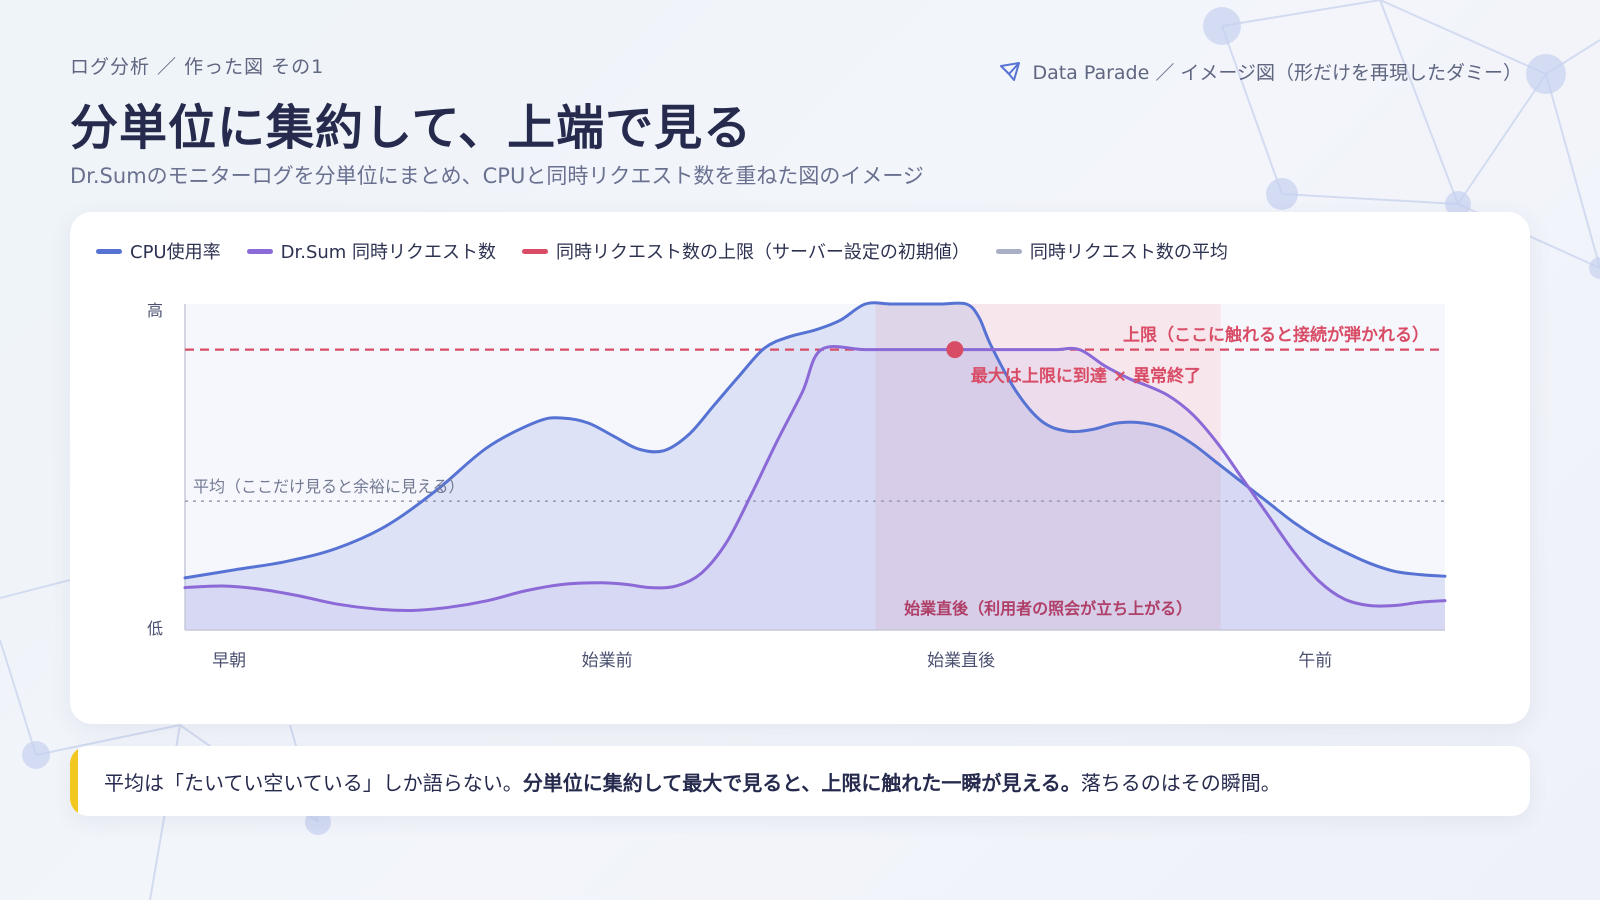 The width and height of the screenshot is (1600, 900). I want to click on legend-label-requests: Dr.Sum 同時リクエスト数, so click(388, 252).